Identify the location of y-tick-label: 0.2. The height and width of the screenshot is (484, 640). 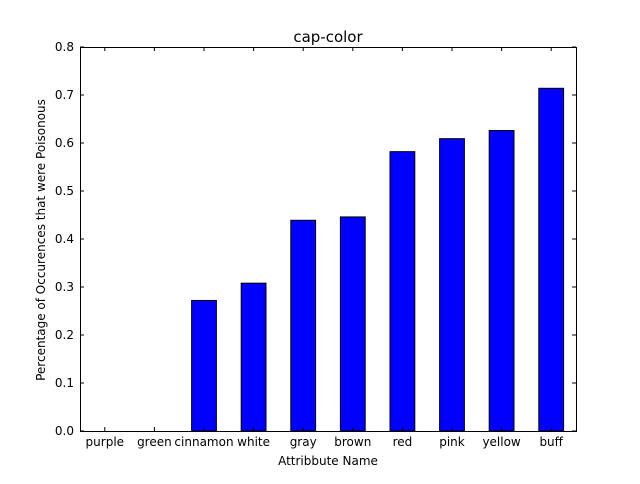
(64, 335).